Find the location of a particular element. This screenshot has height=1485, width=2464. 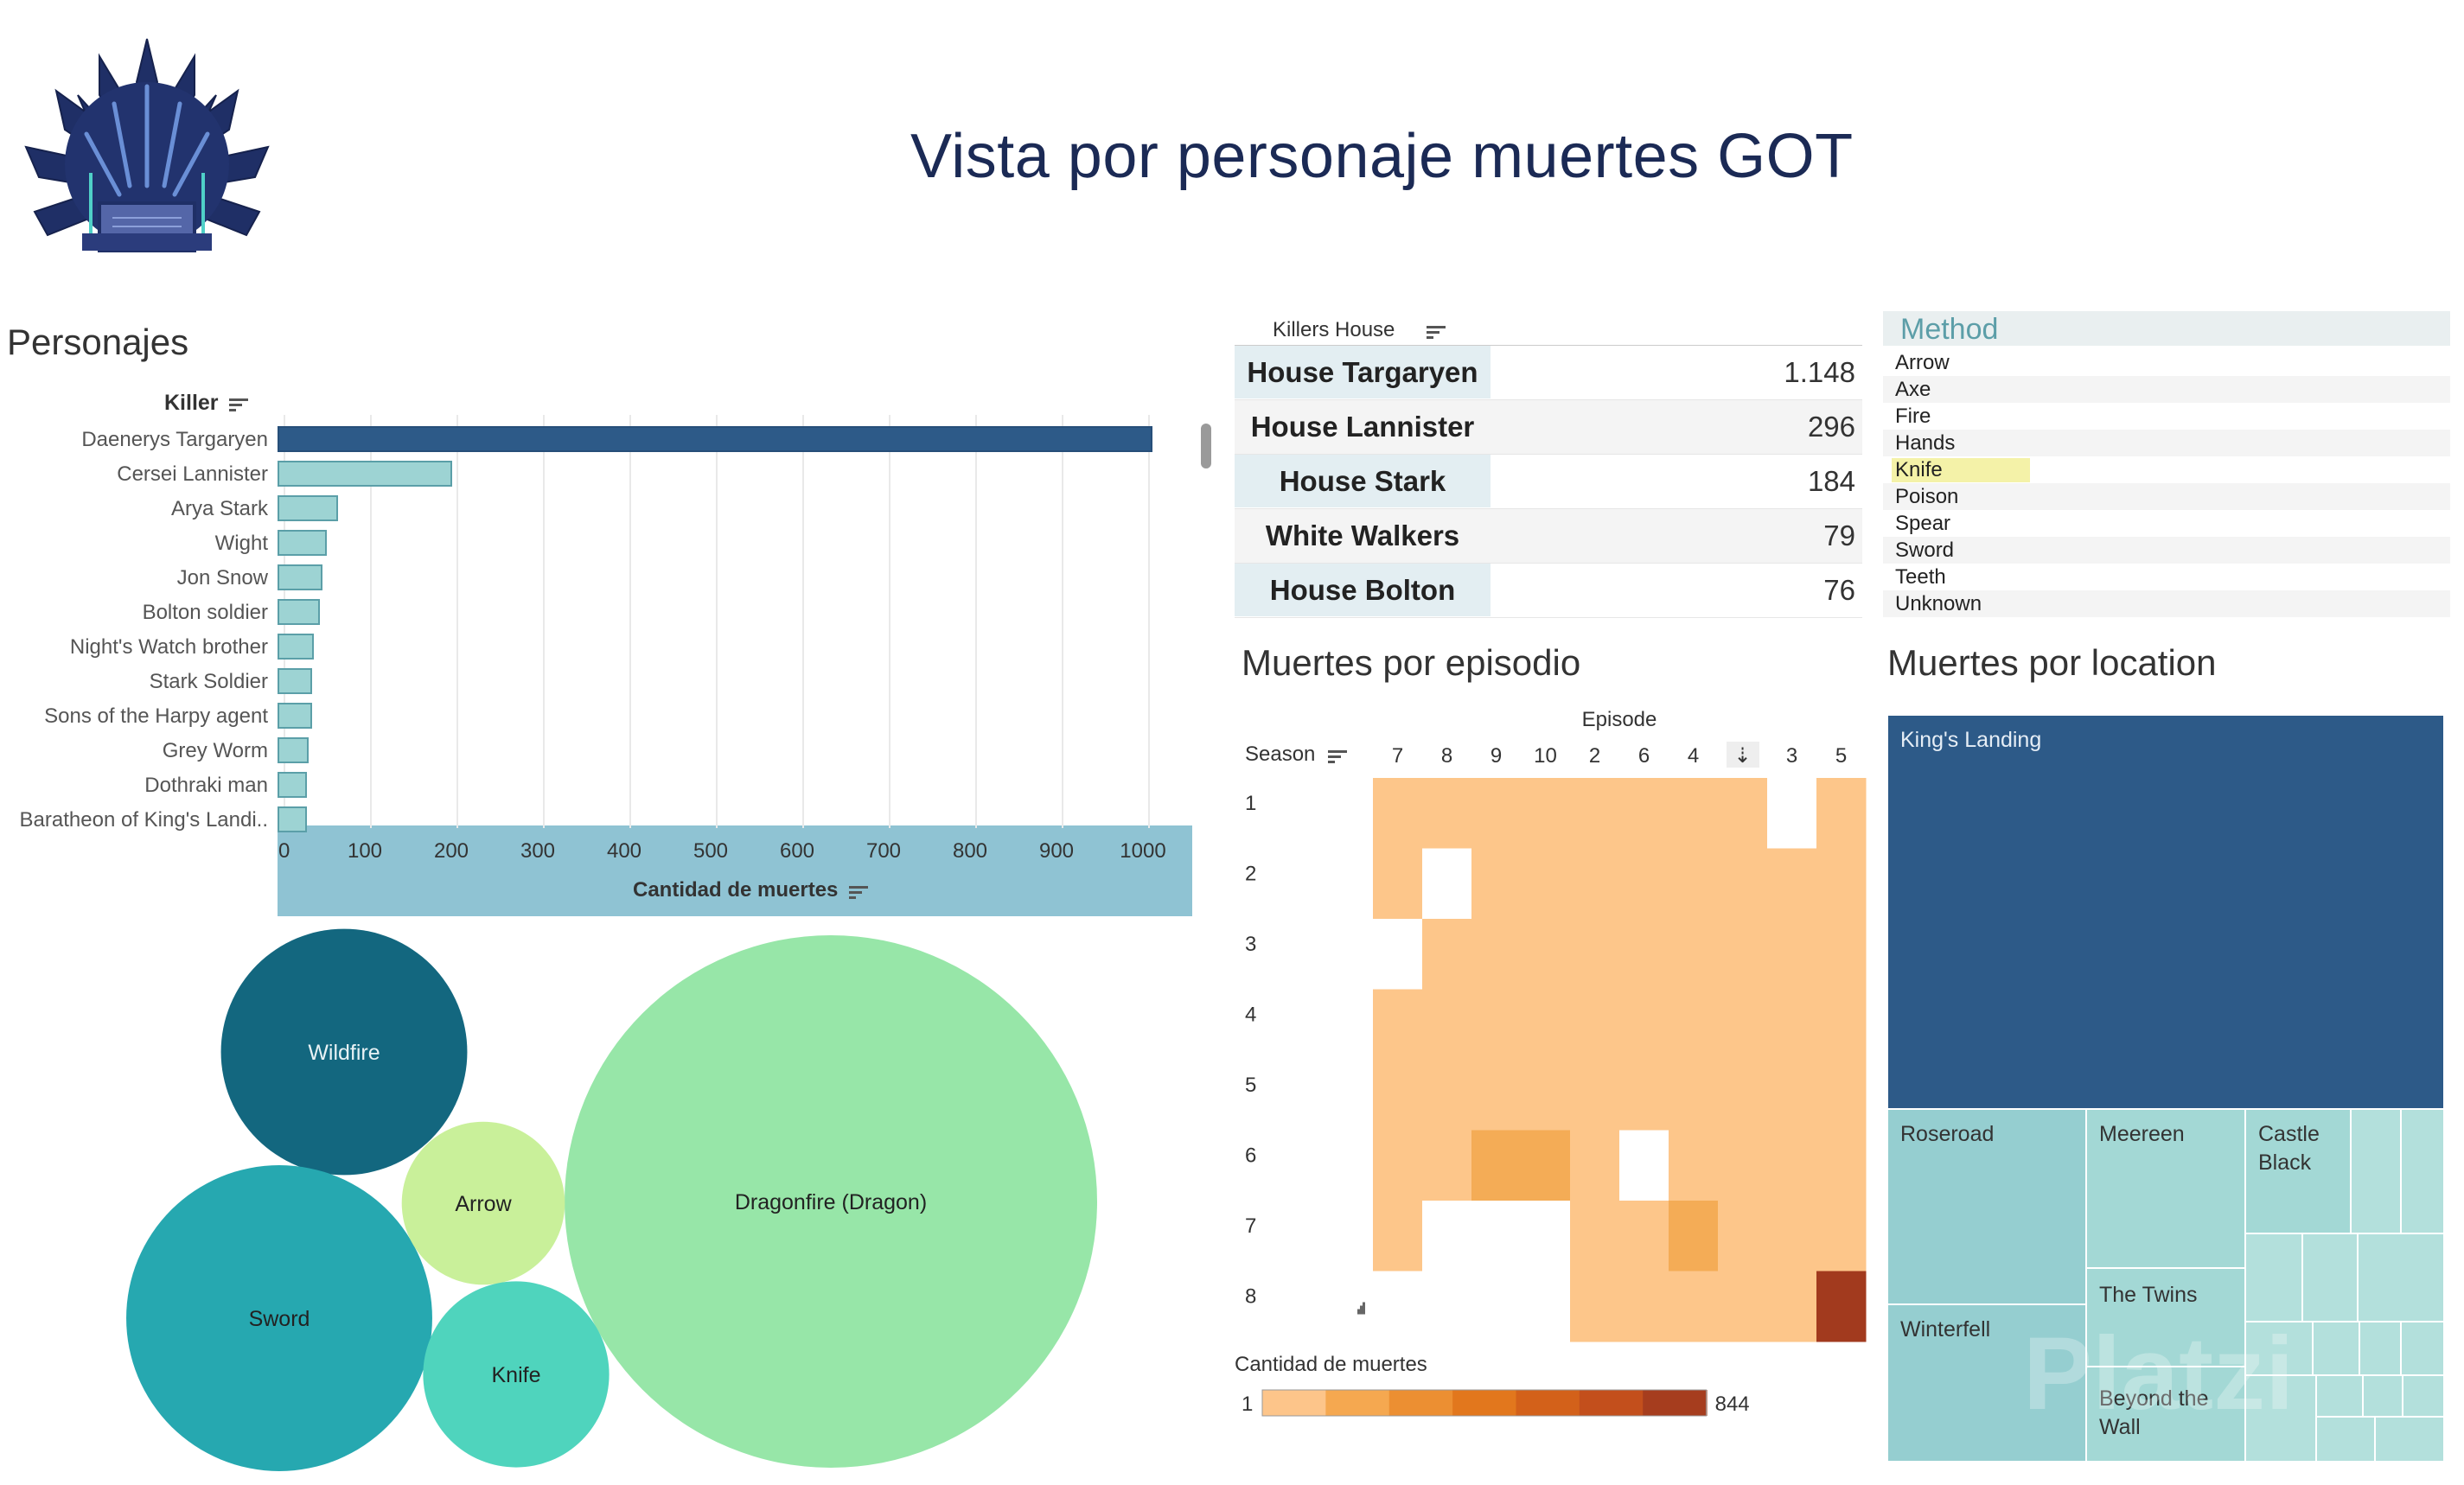

method-item: Unknown is located at coordinates (2166, 603).